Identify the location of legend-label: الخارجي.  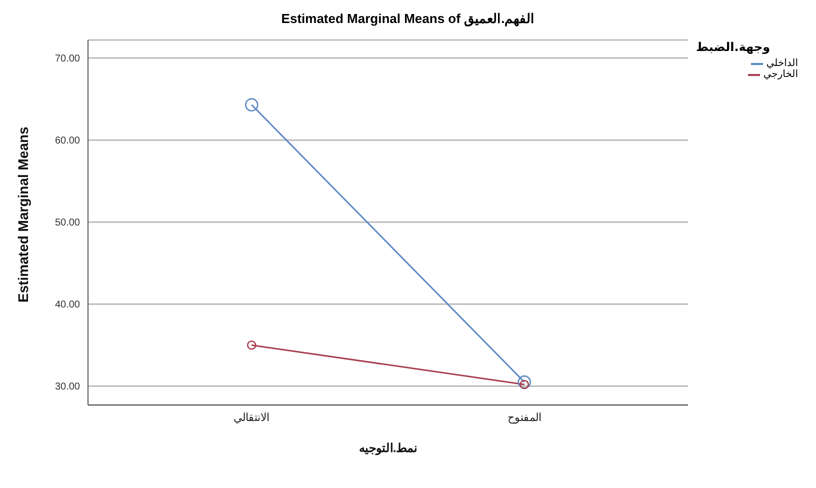
(780, 74).